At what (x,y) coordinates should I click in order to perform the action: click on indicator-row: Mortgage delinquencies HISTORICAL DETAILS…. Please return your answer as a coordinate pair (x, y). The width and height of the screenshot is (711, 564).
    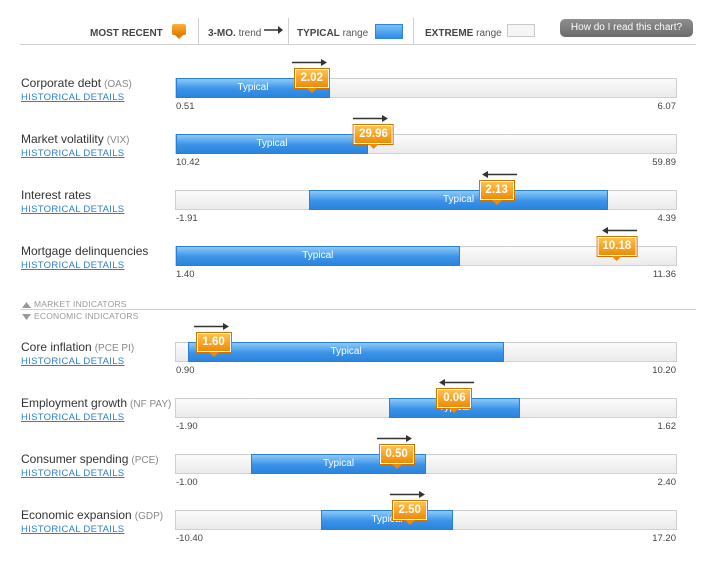
    Looking at the image, I should click on (355, 263).